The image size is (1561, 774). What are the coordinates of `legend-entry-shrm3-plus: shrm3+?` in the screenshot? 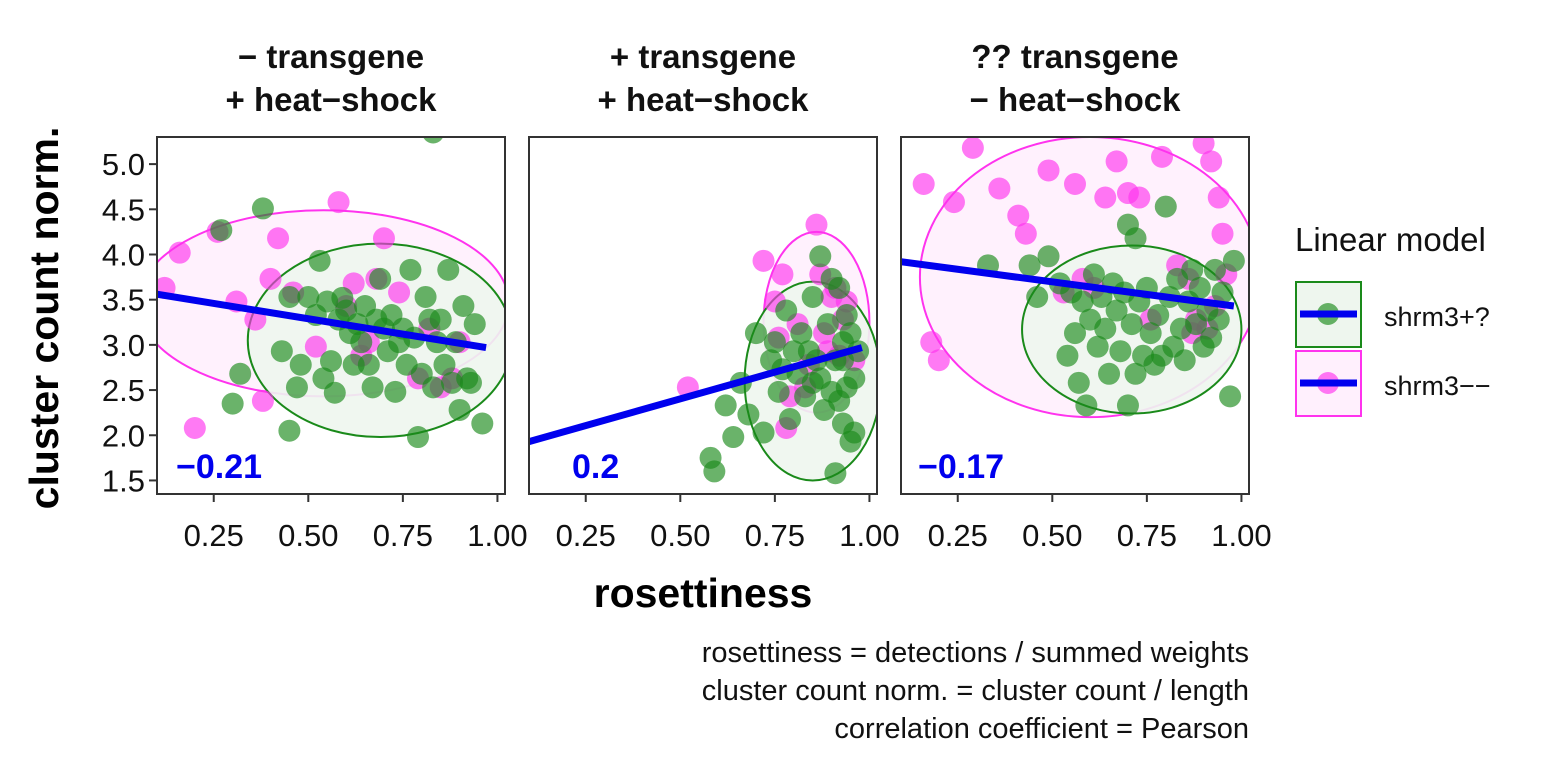 It's located at (1392, 314).